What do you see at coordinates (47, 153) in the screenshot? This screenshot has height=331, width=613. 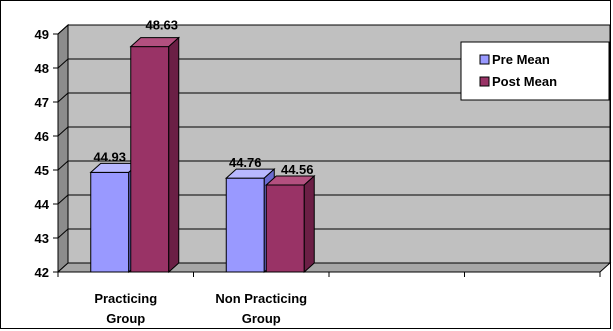 I see `y-axis: 42 43 44 45 46 47 48 49` at bounding box center [47, 153].